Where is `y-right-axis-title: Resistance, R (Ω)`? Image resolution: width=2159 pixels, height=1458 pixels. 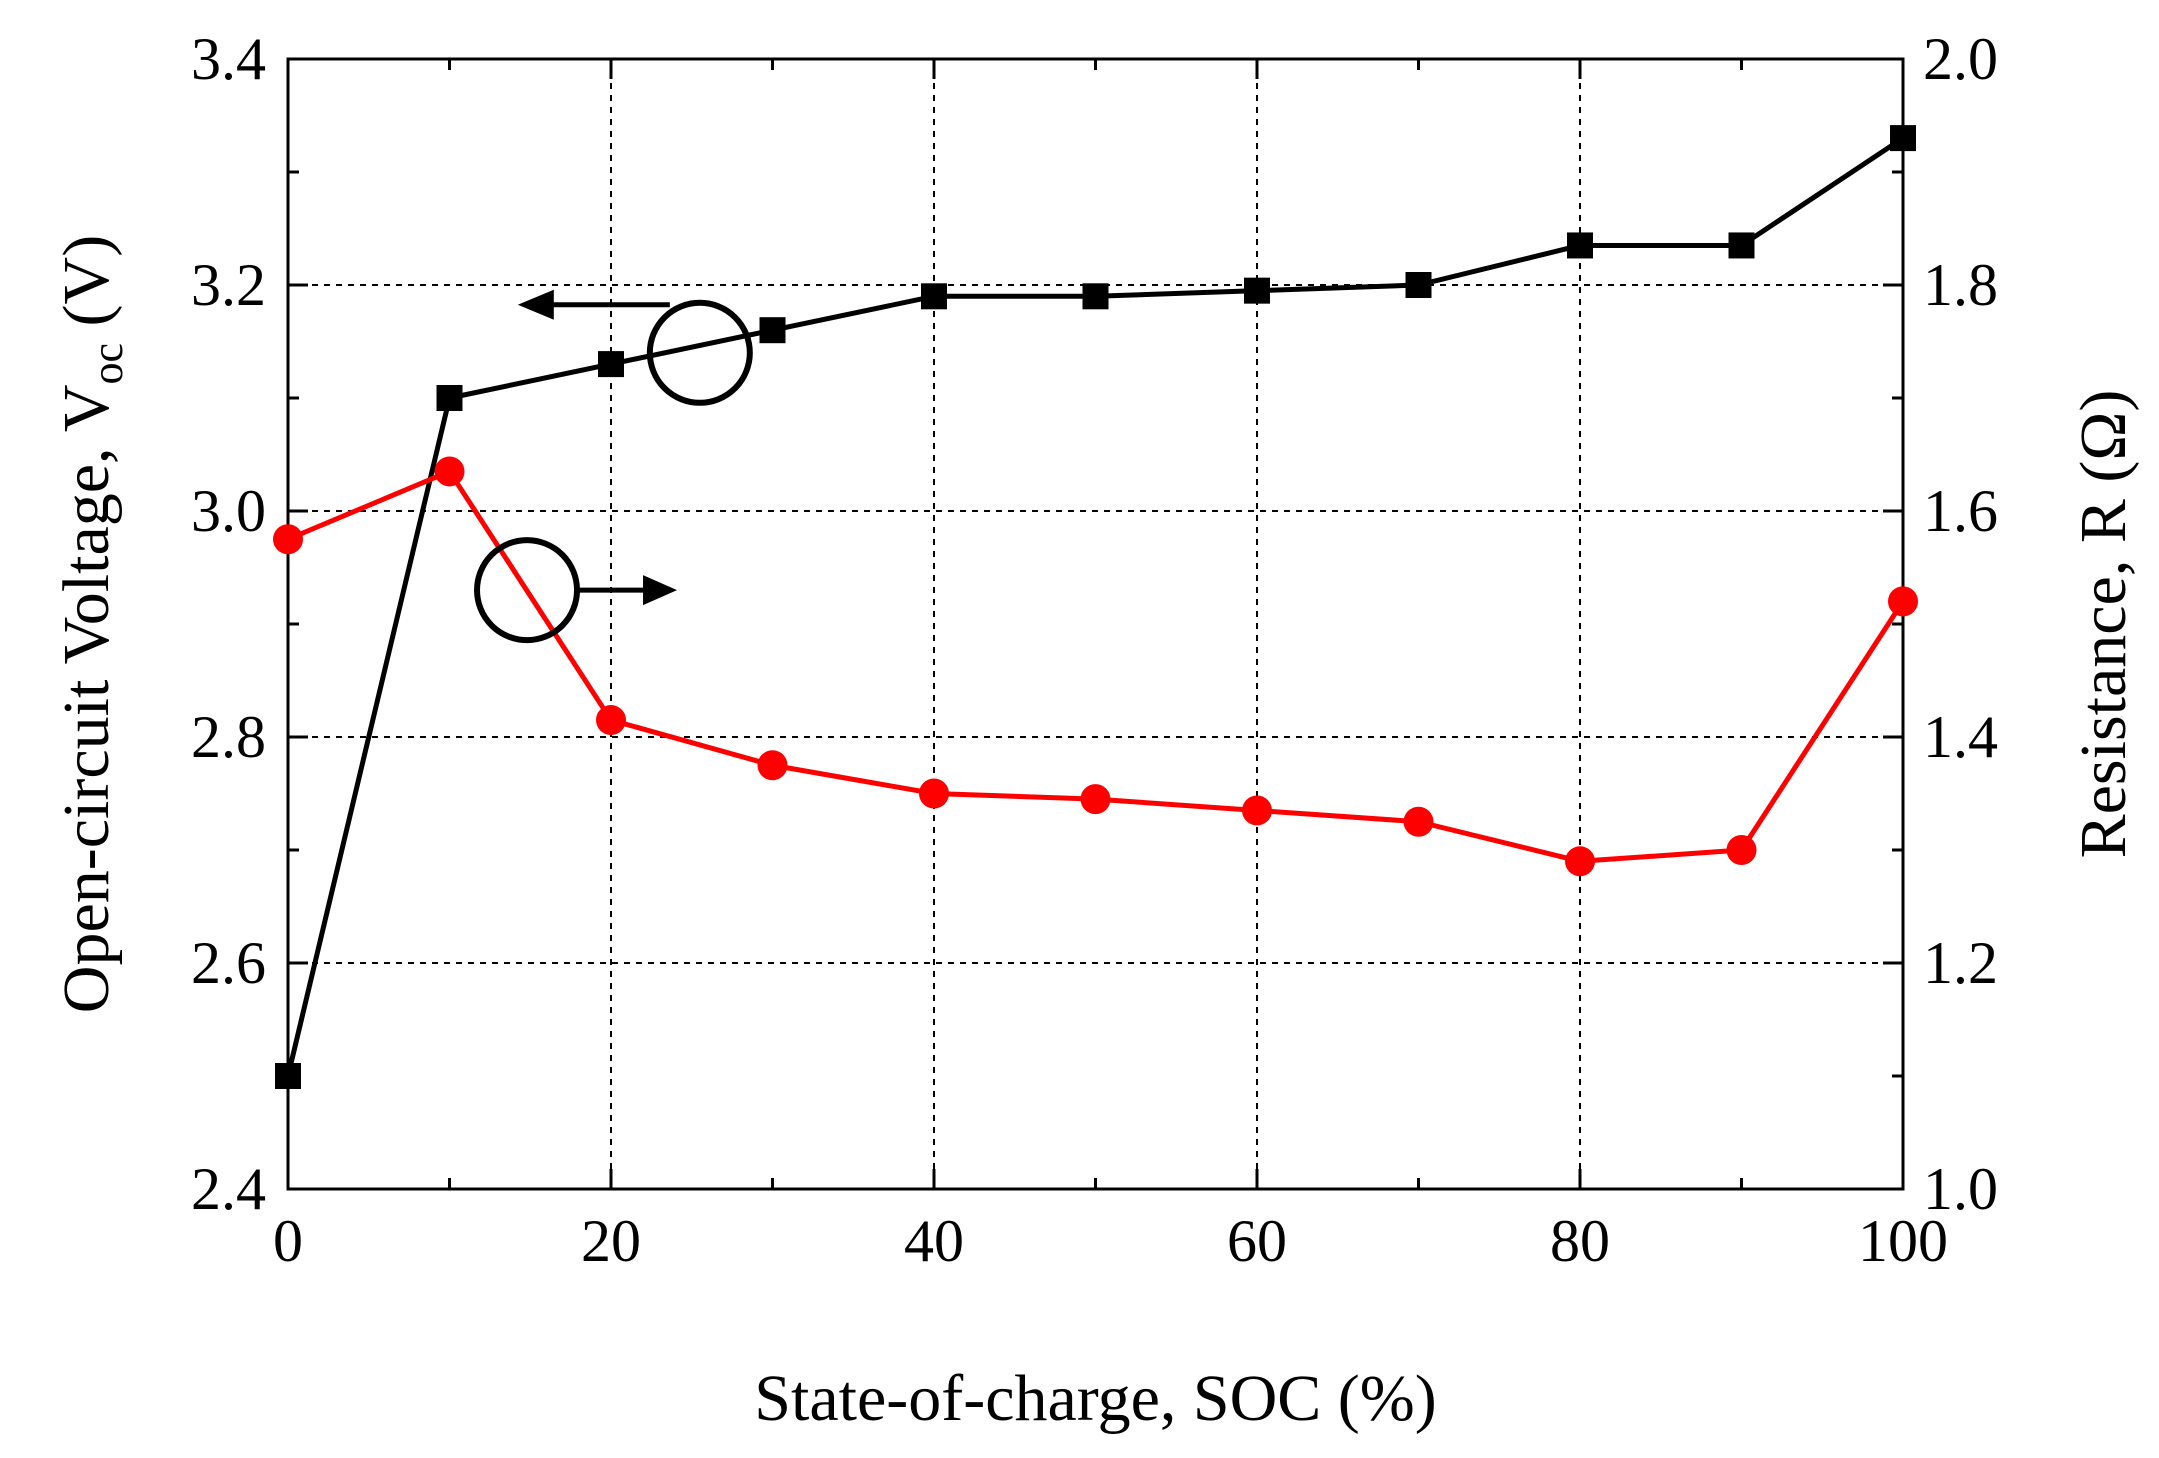 y-right-axis-title: Resistance, R (Ω) is located at coordinates (2103, 624).